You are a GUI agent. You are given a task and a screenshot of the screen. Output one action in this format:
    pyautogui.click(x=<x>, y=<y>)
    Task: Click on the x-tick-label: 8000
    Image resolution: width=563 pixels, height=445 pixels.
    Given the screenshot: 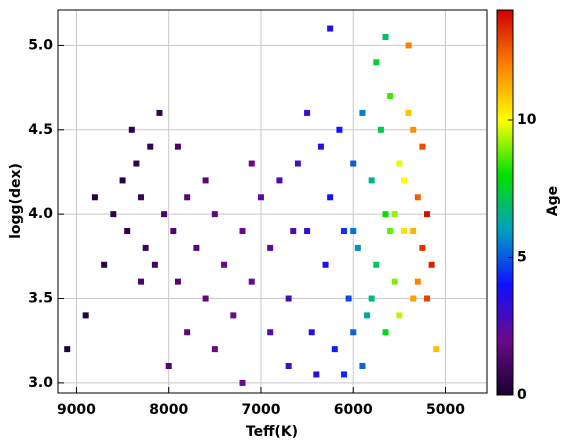 What is the action you would take?
    pyautogui.click(x=168, y=410)
    